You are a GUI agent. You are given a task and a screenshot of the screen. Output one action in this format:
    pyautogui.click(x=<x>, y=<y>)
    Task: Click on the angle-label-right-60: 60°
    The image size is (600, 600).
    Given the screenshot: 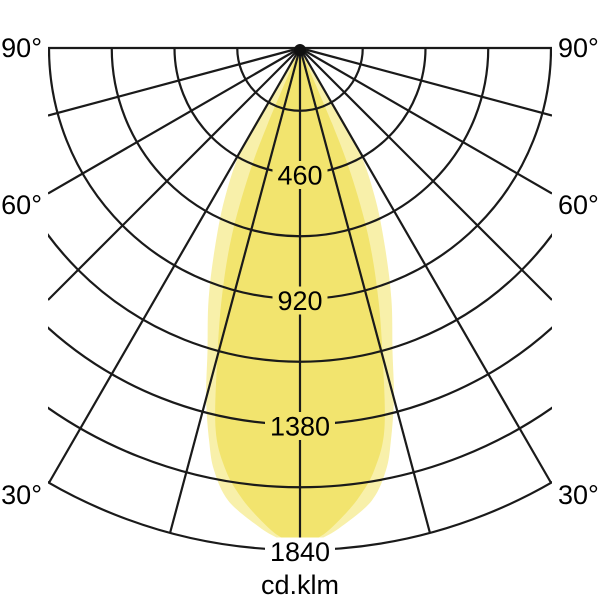 What is the action you would take?
    pyautogui.click(x=578, y=205)
    